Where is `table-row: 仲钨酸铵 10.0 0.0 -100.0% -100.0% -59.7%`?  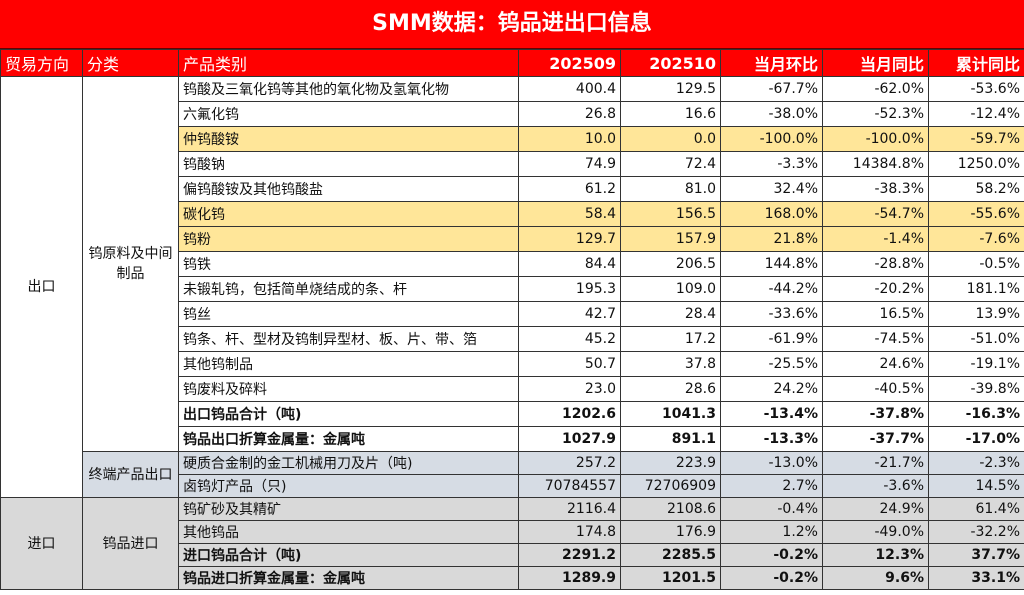
table-row: 仲钨酸铵 10.0 0.0 -100.0% -100.0% -59.7% is located at coordinates (512, 139).